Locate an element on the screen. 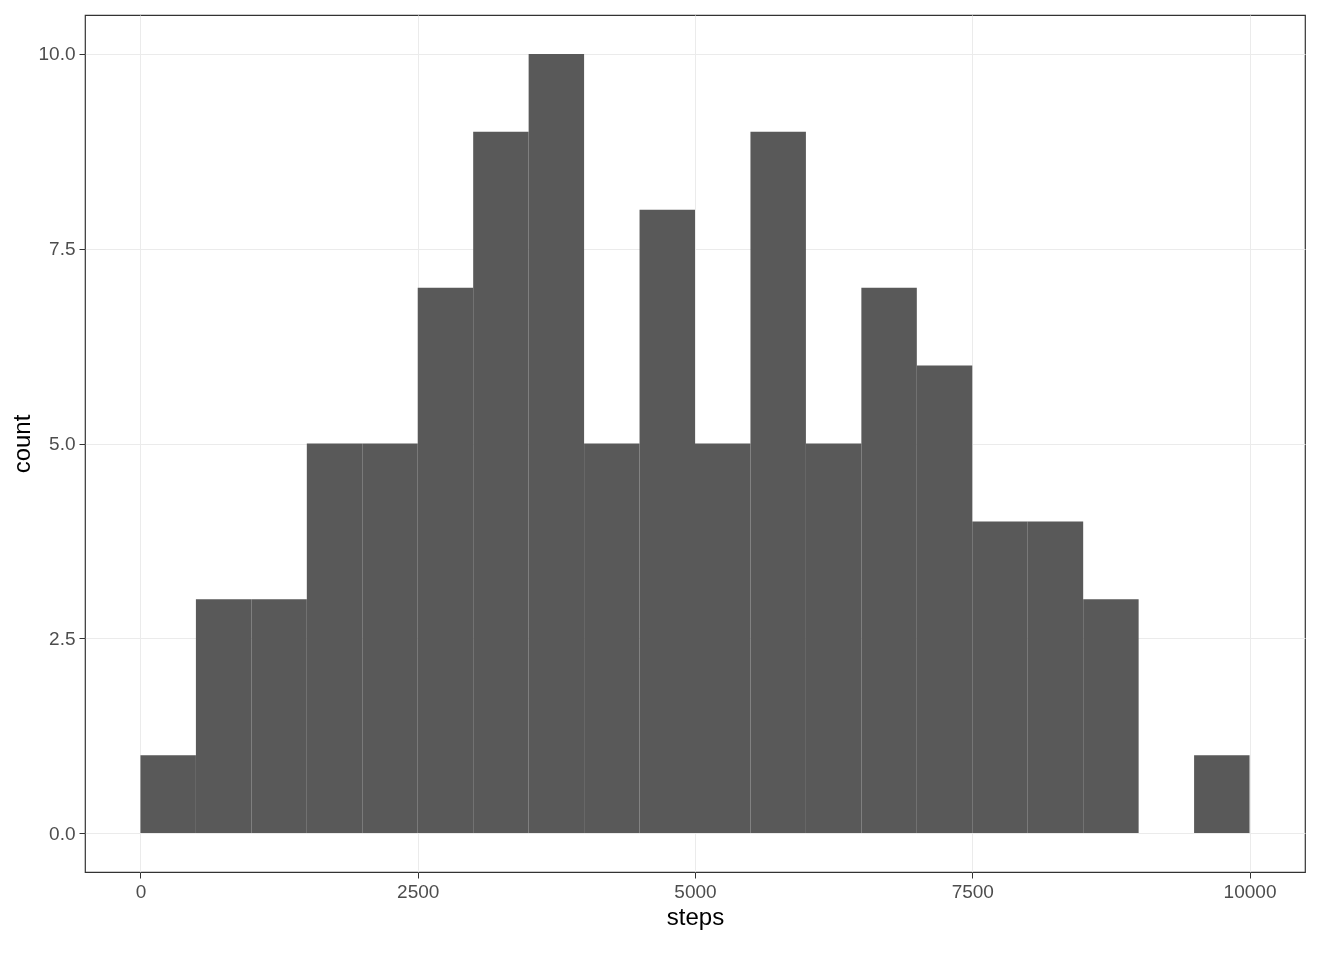  x-tick-label: 5000 is located at coordinates (695, 891).